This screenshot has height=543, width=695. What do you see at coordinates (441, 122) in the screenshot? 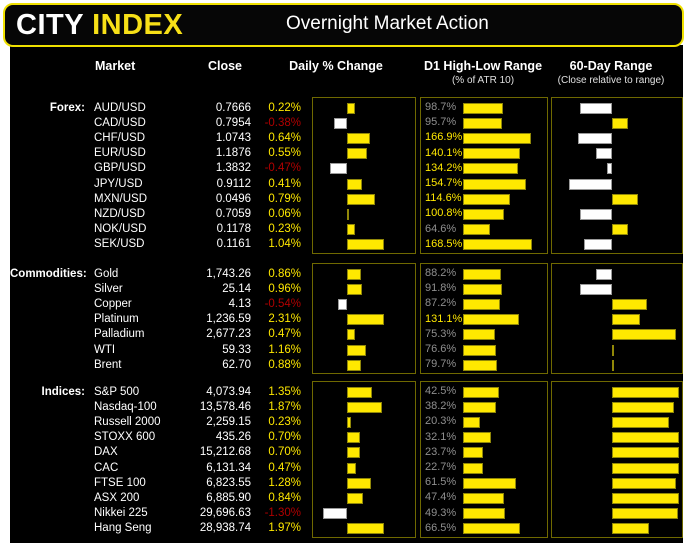
I see `d1-range-label: 95.7%` at bounding box center [441, 122].